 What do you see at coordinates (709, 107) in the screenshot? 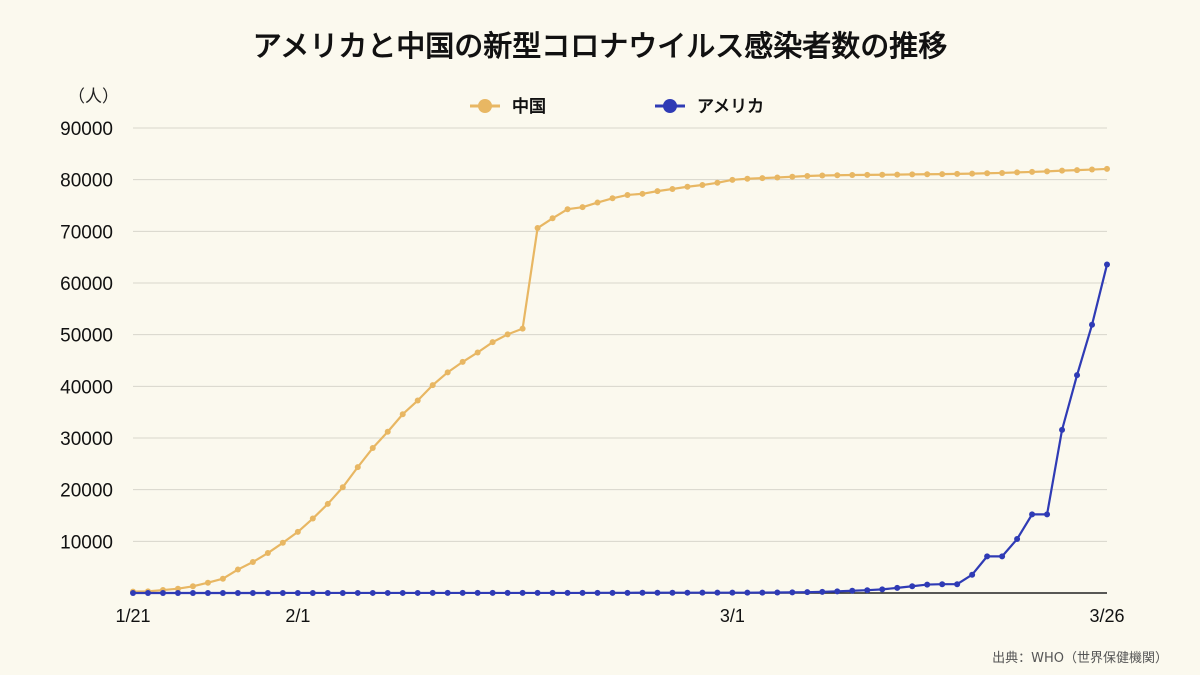
I see `legend-item-usa: アメリカ` at bounding box center [709, 107].